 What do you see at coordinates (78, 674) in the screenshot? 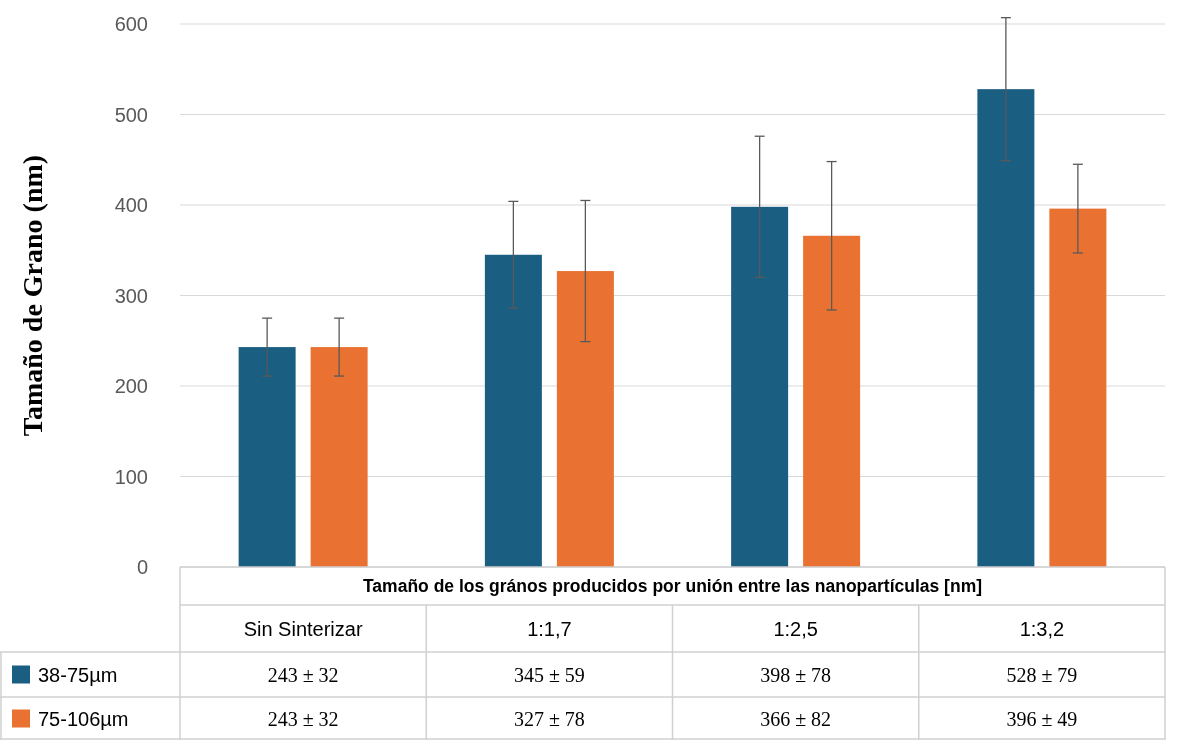
I see `legend-label: 38-75µm` at bounding box center [78, 674].